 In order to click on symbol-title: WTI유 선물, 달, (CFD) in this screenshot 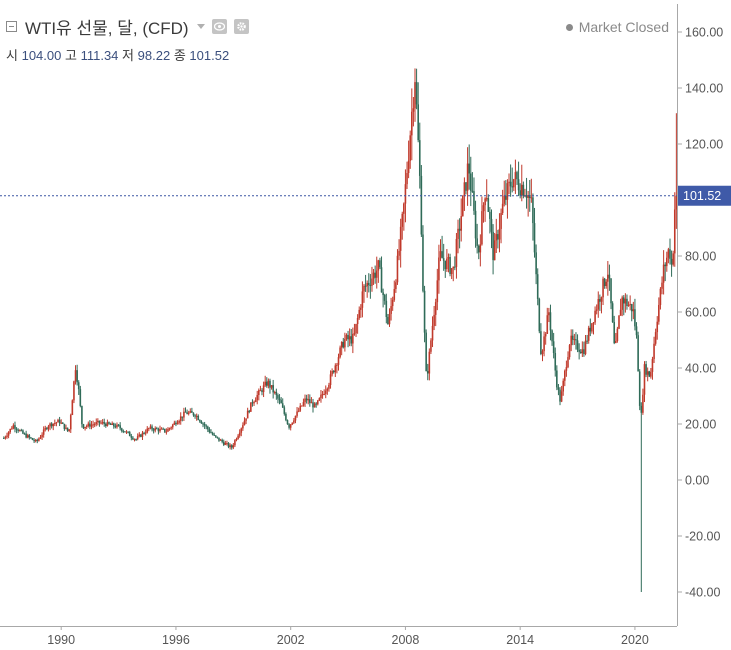, I will do `click(107, 28)`.